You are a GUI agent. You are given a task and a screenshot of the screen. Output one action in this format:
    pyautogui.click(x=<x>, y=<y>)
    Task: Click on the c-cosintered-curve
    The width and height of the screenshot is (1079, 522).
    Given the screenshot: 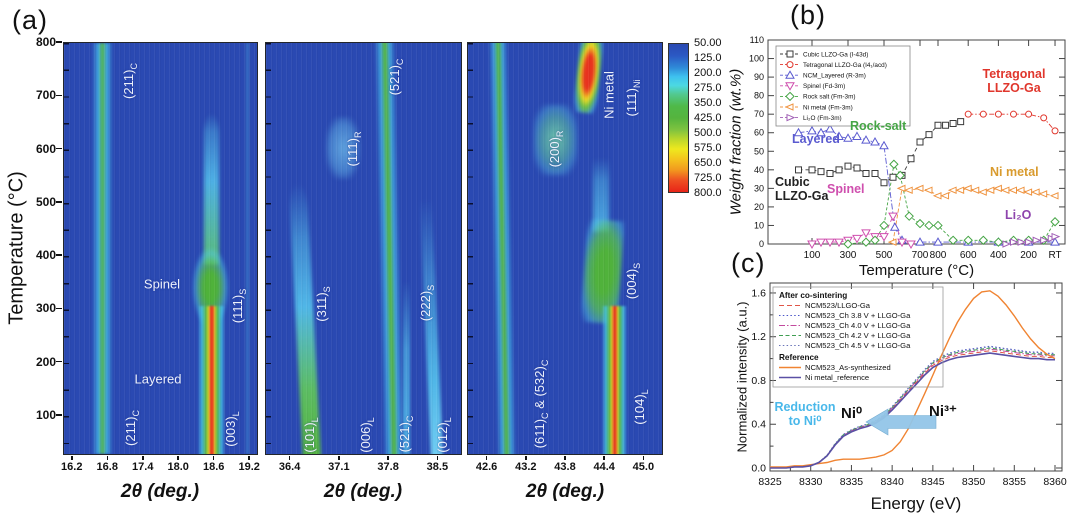 What is the action you would take?
    pyautogui.click(x=912, y=407)
    